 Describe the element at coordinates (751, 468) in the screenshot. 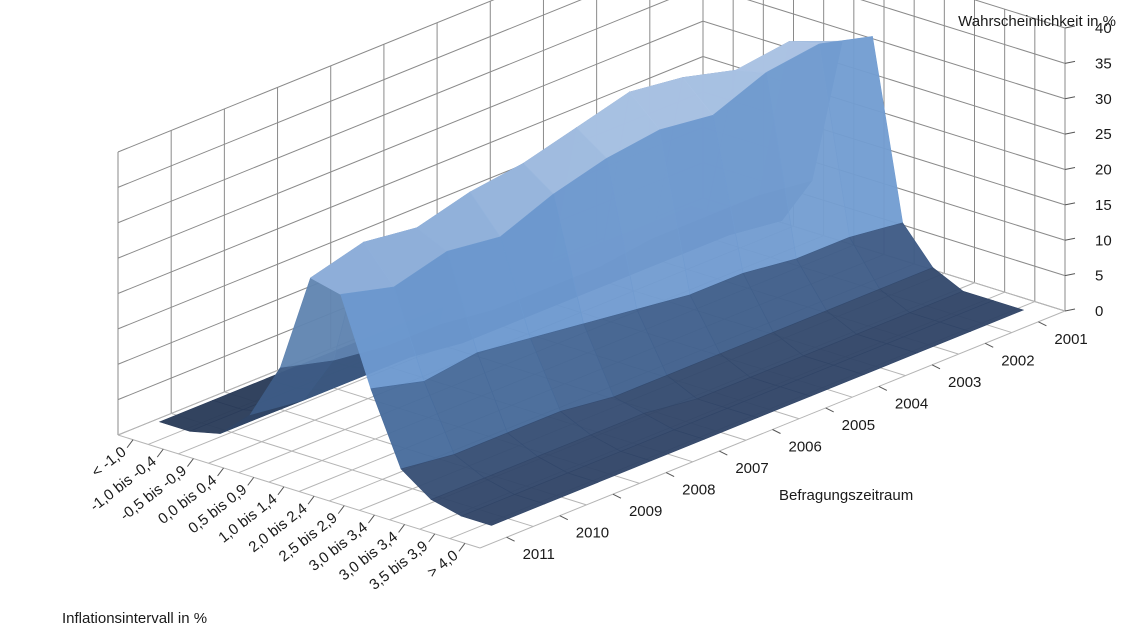

I see `period-tick-label: 2007` at that location.